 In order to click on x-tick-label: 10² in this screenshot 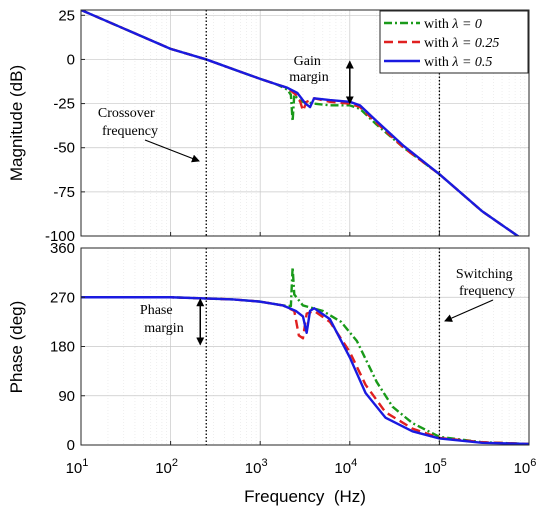, I will do `click(166, 467)`.